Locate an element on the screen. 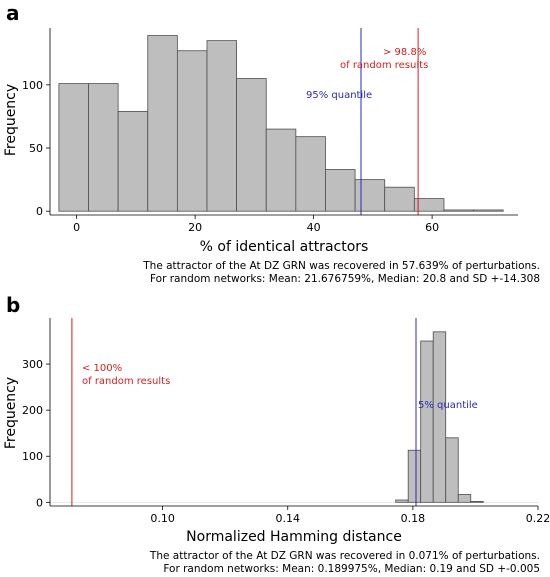 The height and width of the screenshot is (577, 550). panel-b-observed-label-line-2: of random results is located at coordinates (126, 381).